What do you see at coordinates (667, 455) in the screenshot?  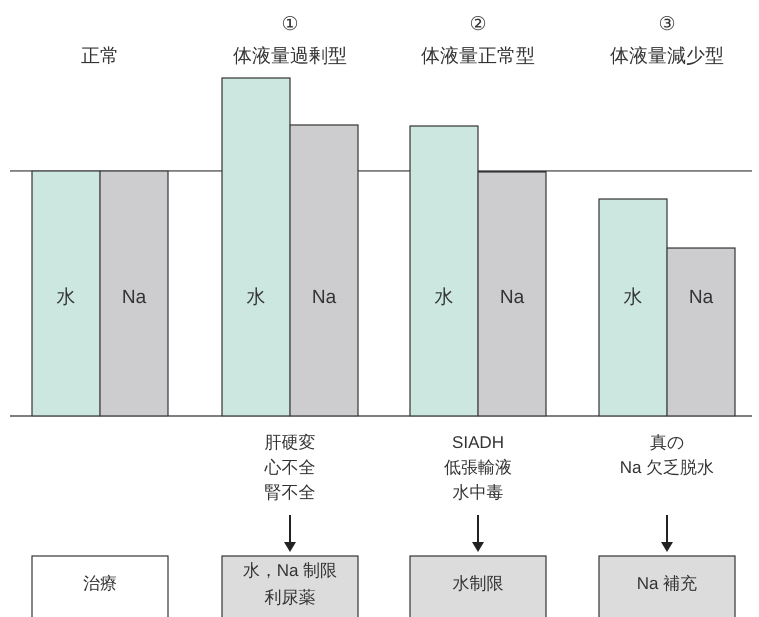 I see `text: 真の Na 欠乏脱水` at bounding box center [667, 455].